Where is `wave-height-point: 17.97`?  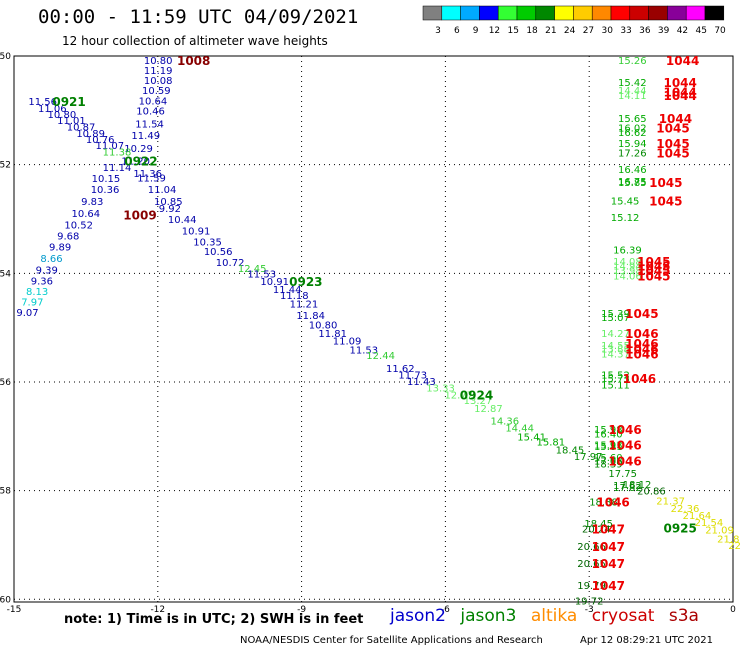
wave-height-point: 17.97 is located at coordinates (588, 457).